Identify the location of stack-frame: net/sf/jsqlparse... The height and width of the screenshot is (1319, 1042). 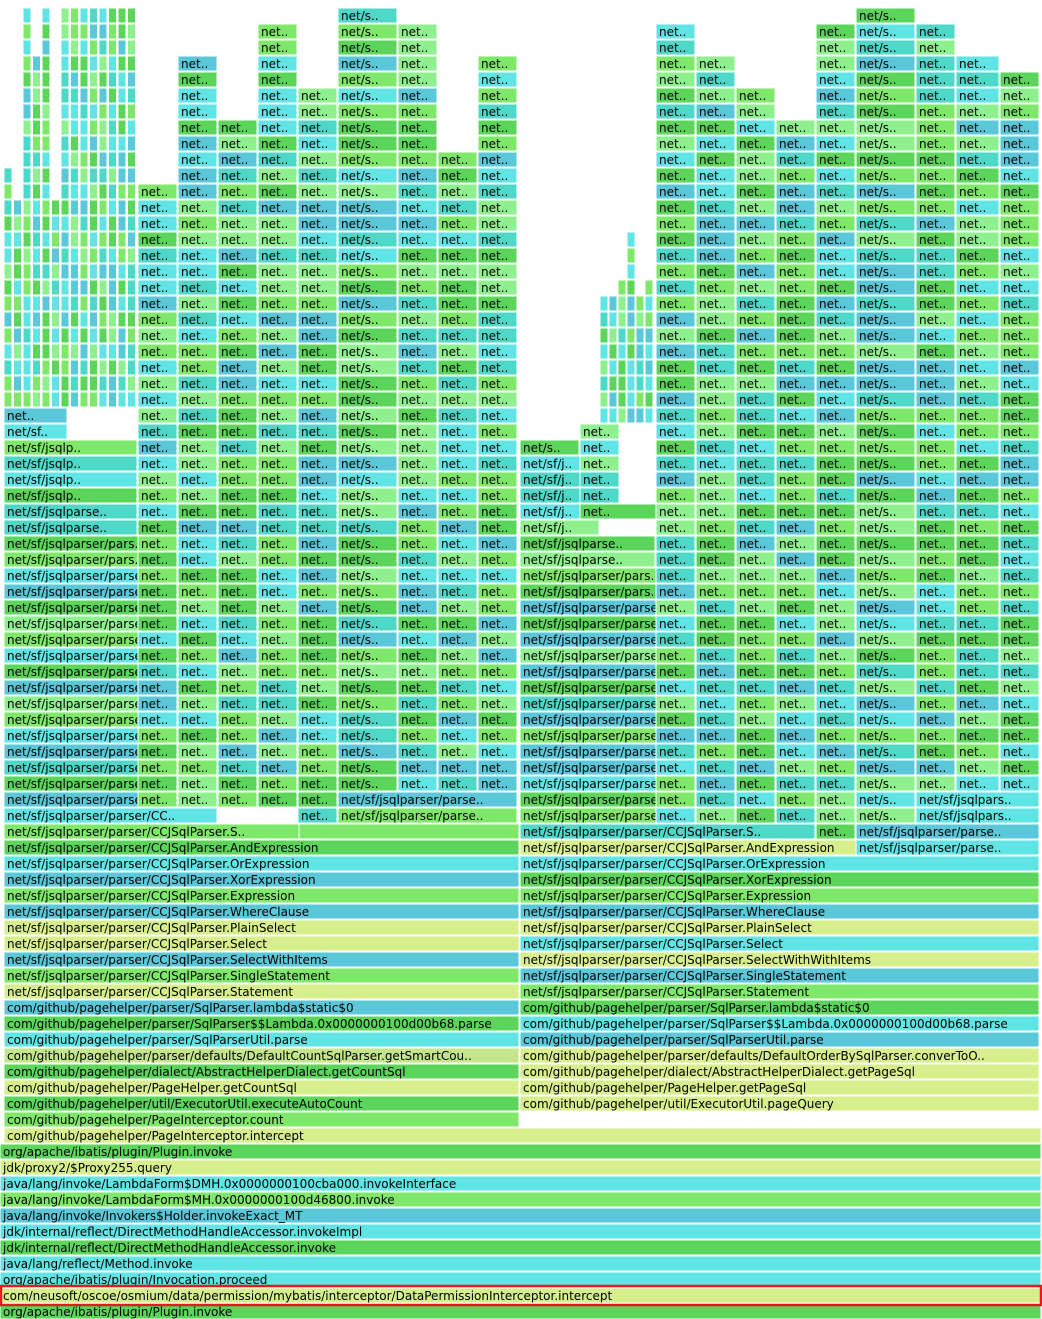
(70, 511).